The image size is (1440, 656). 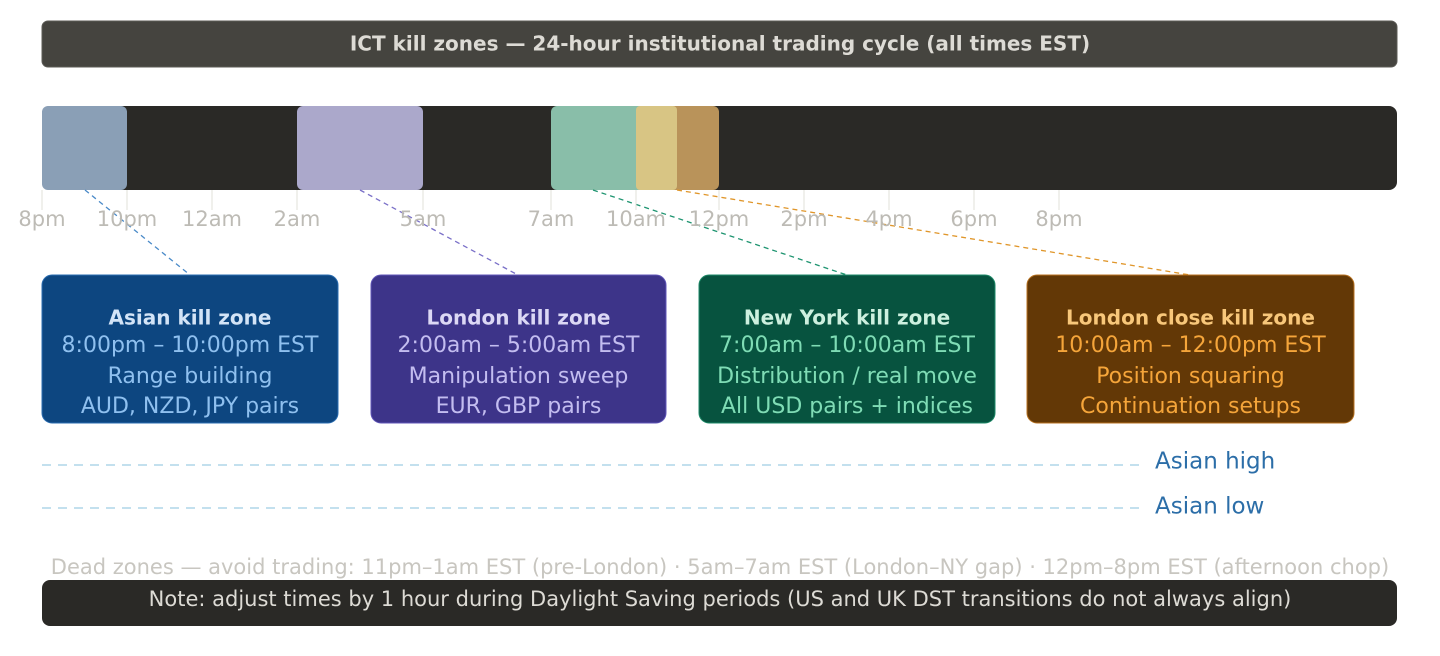 I want to click on zone-title: London close kill zone, so click(x=1190, y=318).